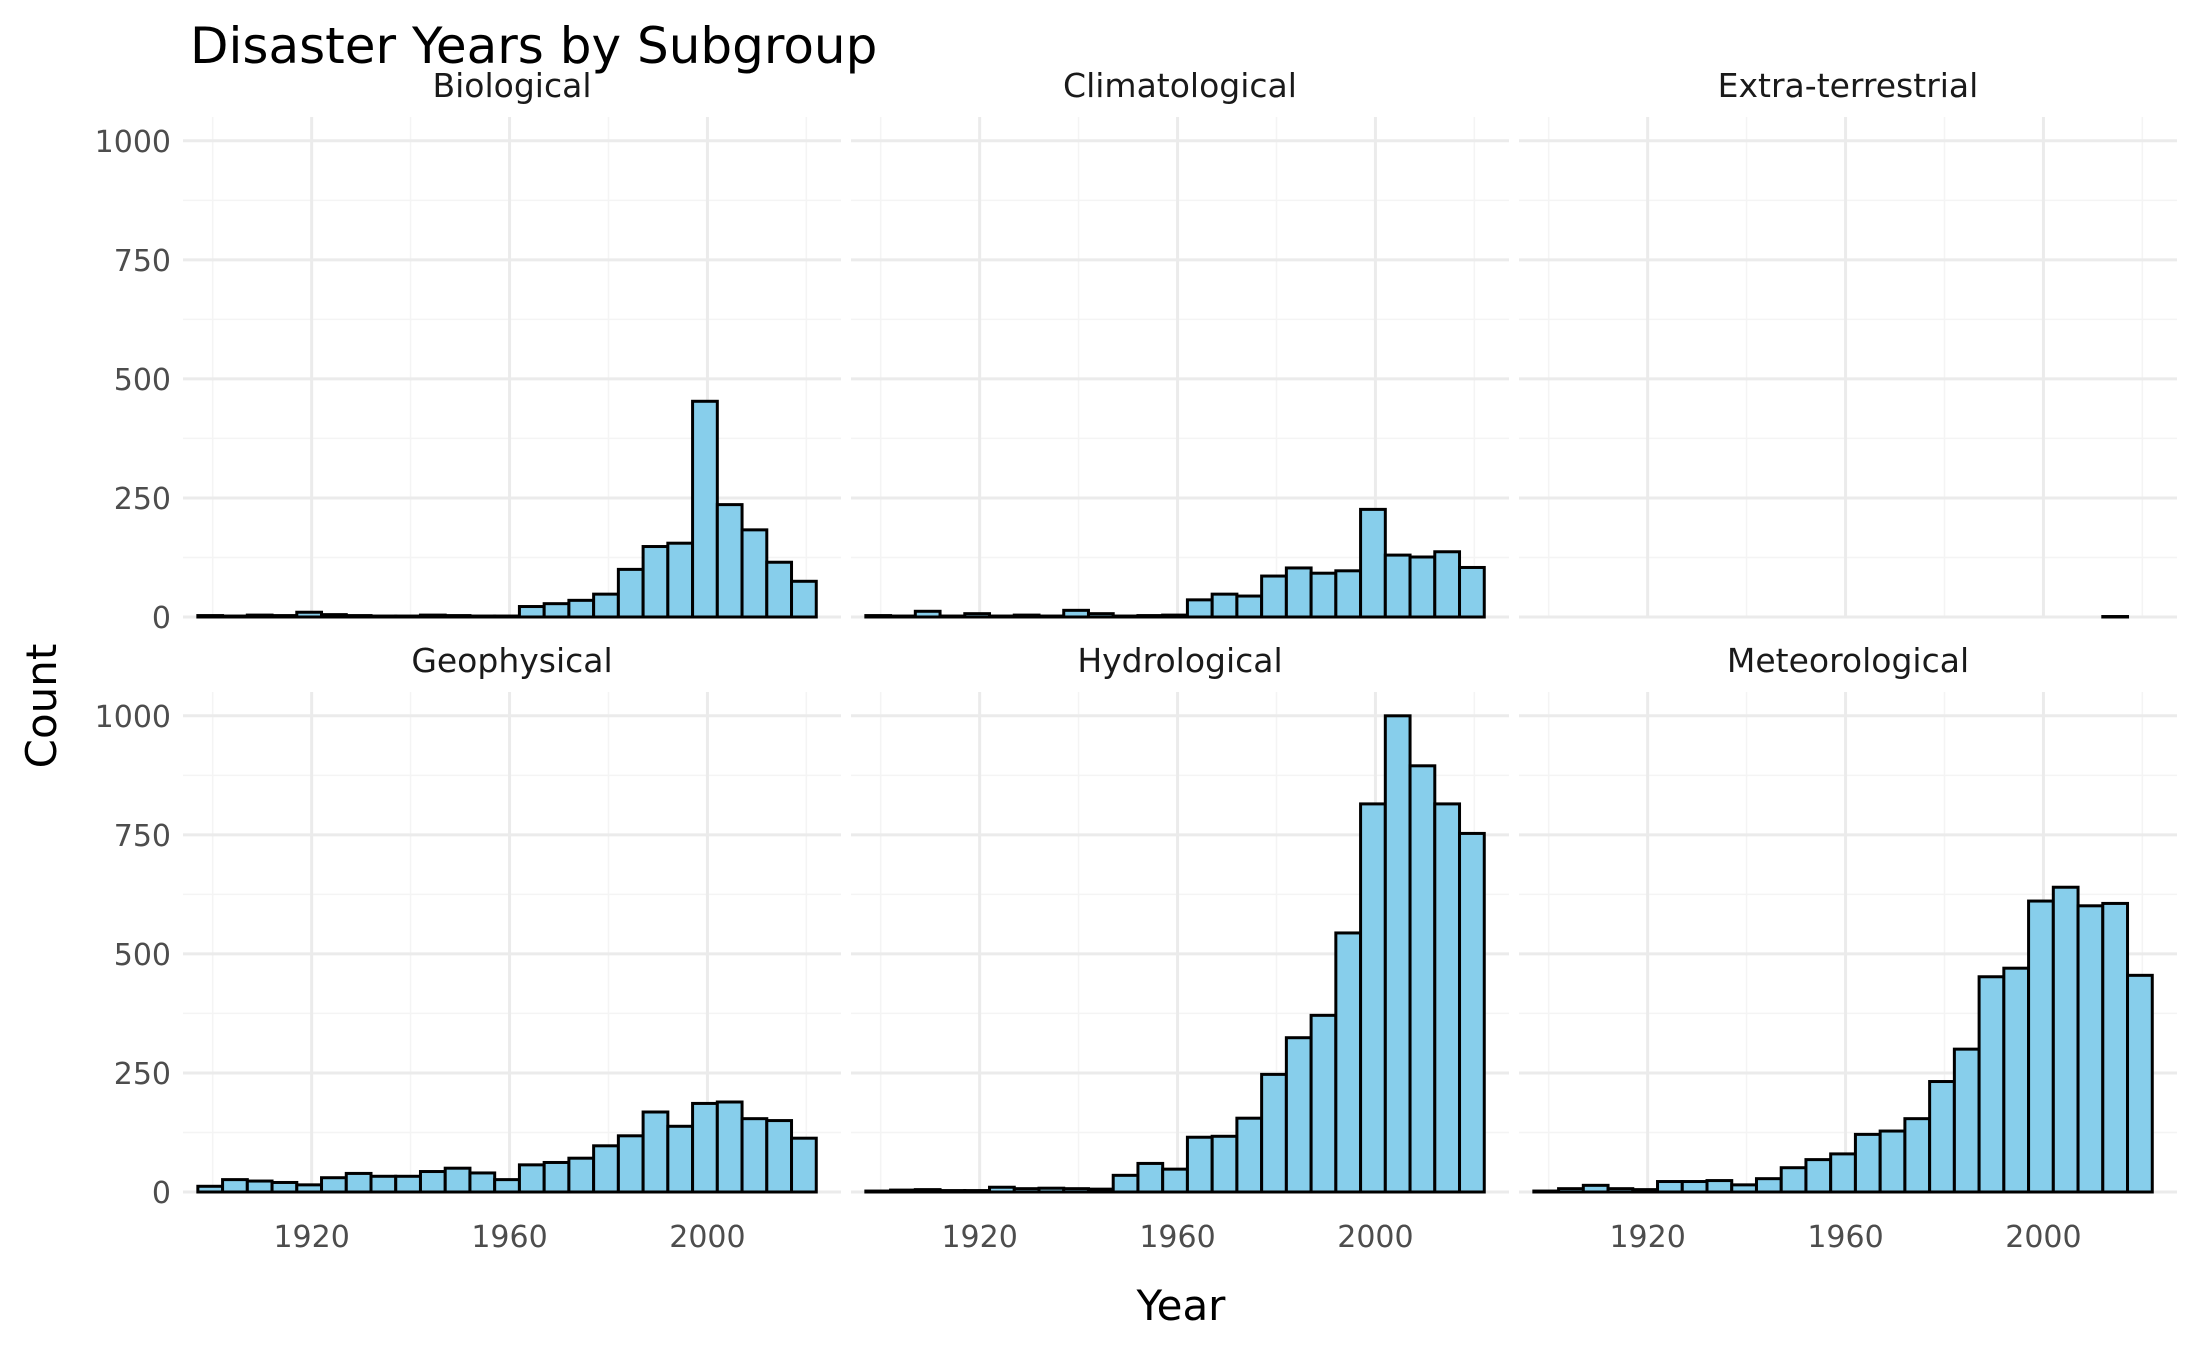 This screenshot has height=1350, width=2187. What do you see at coordinates (161, 1193) in the screenshot?
I see `y-tick-label: 0` at bounding box center [161, 1193].